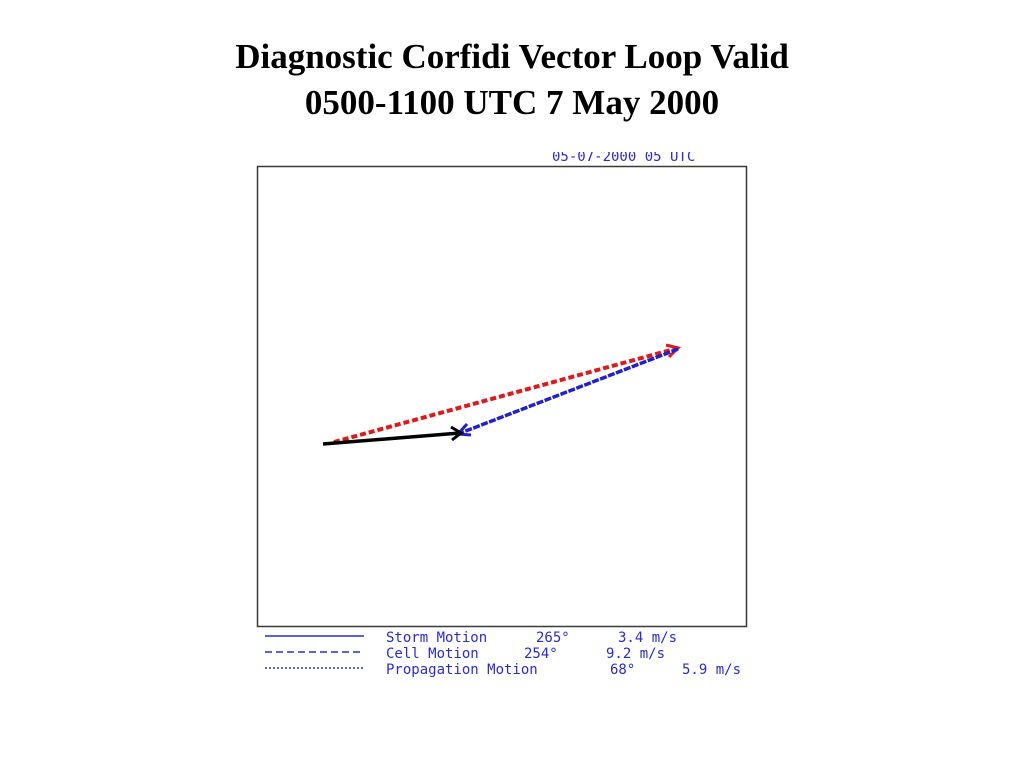  I want to click on storm-vector-arrowhead, so click(457, 433).